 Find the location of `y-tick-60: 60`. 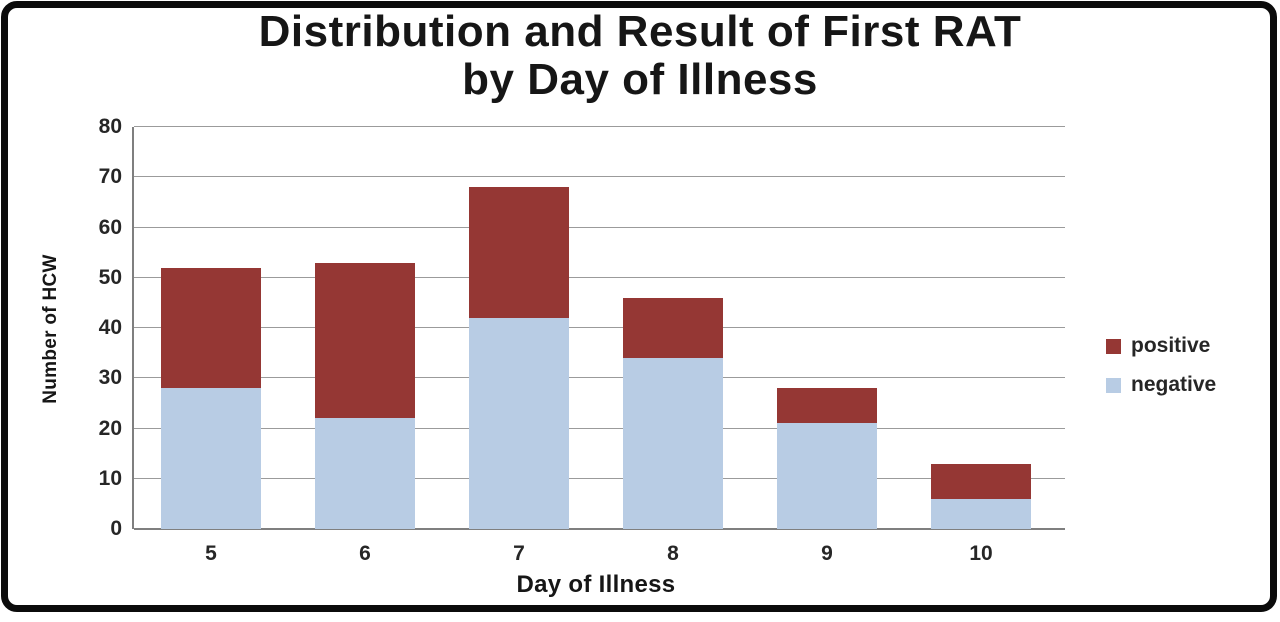

y-tick-60: 60 is located at coordinates (110, 227).